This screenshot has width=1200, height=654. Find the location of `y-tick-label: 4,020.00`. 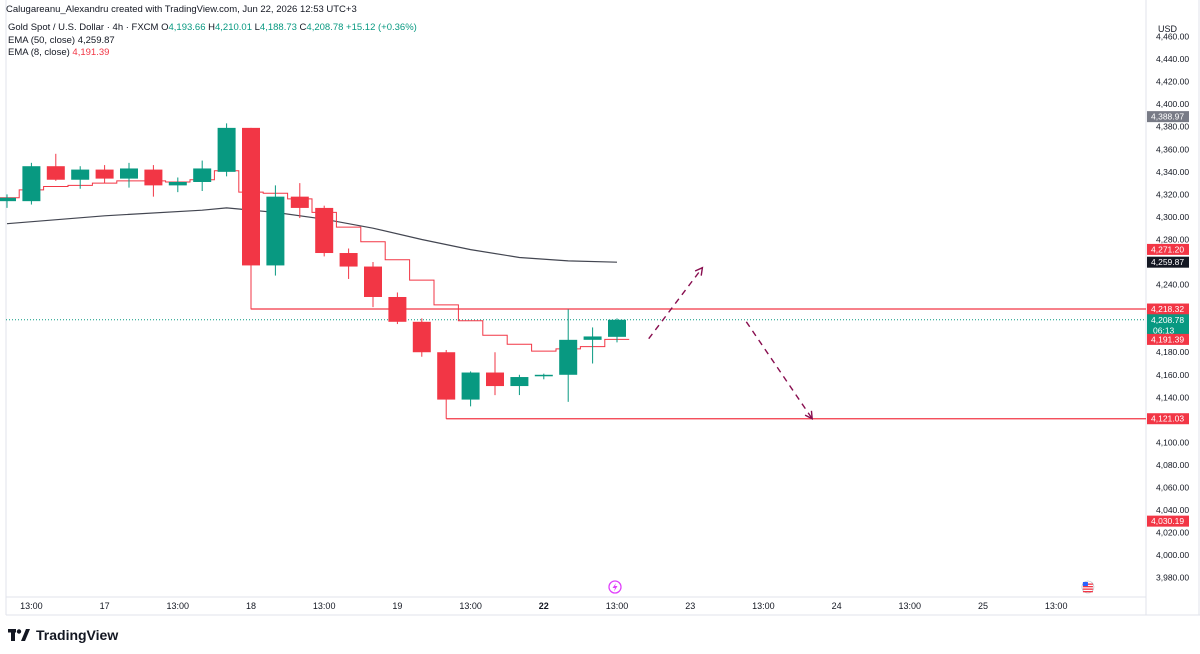

y-tick-label: 4,020.00 is located at coordinates (1172, 533).